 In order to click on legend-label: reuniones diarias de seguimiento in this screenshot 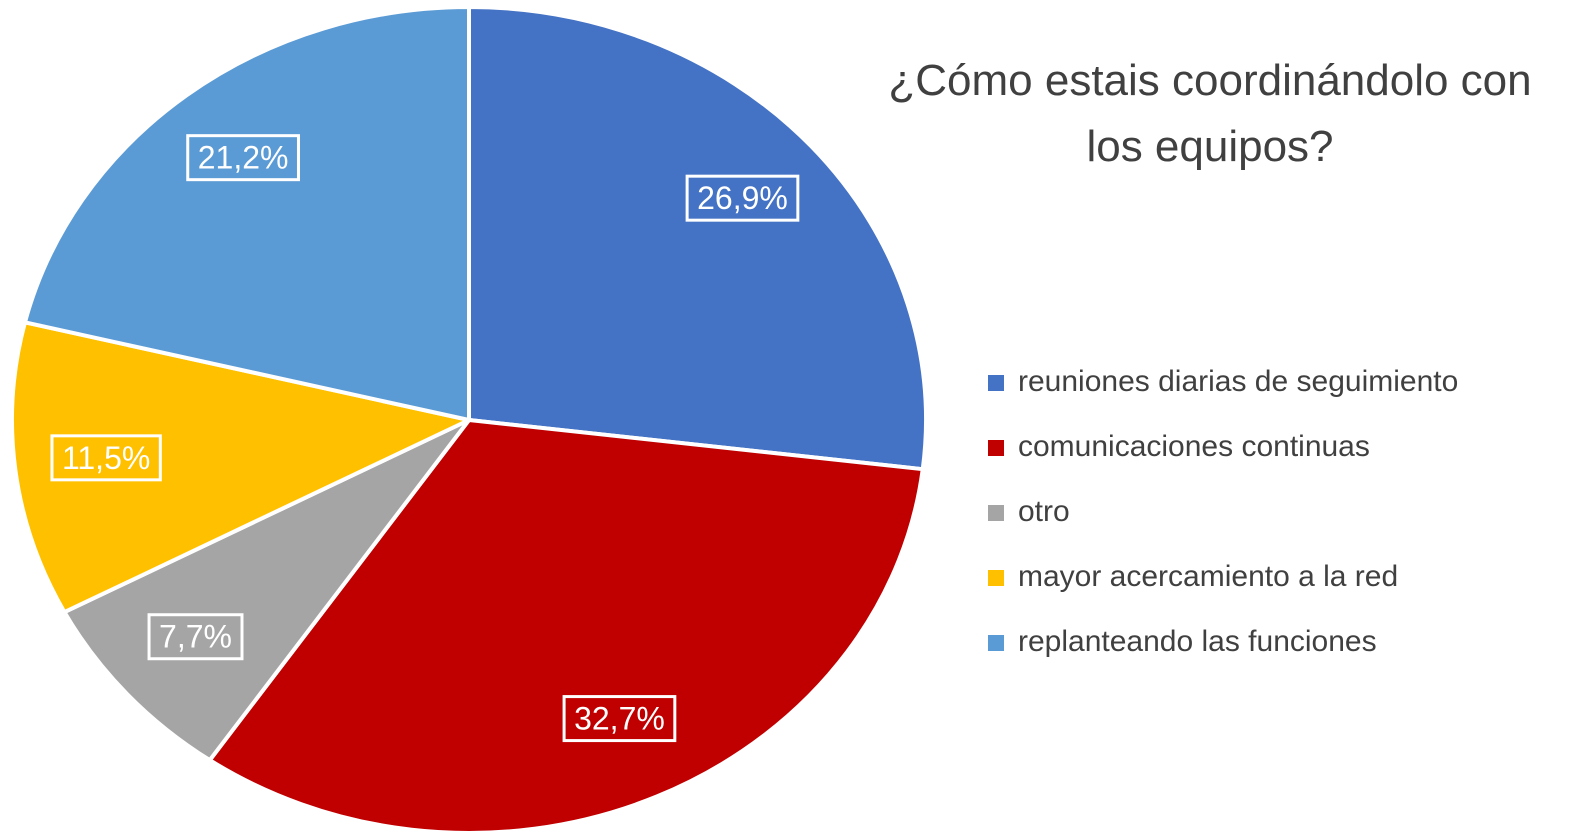, I will do `click(1238, 381)`.